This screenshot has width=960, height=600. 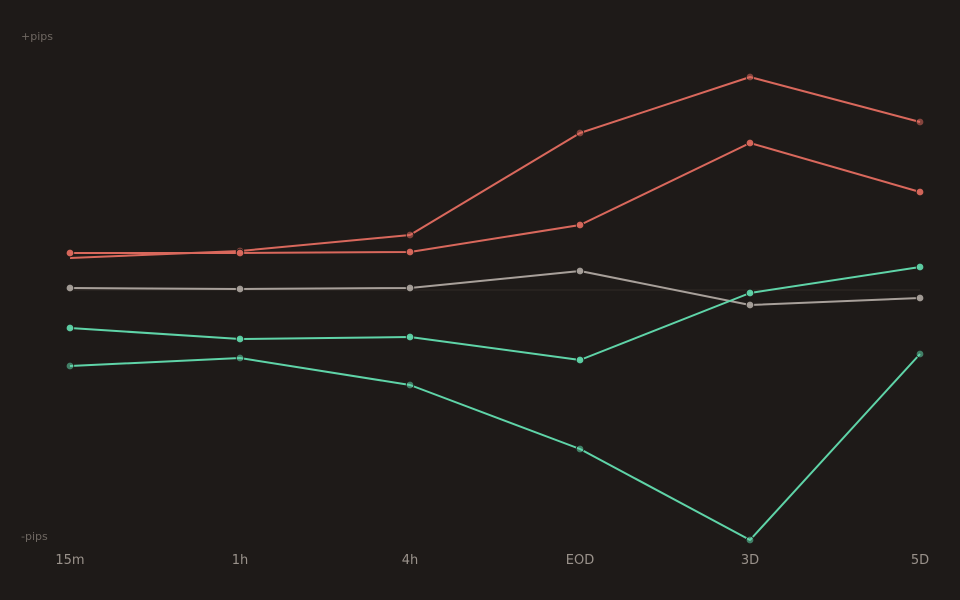 I want to click on series-3-point-15m, so click(x=70, y=288).